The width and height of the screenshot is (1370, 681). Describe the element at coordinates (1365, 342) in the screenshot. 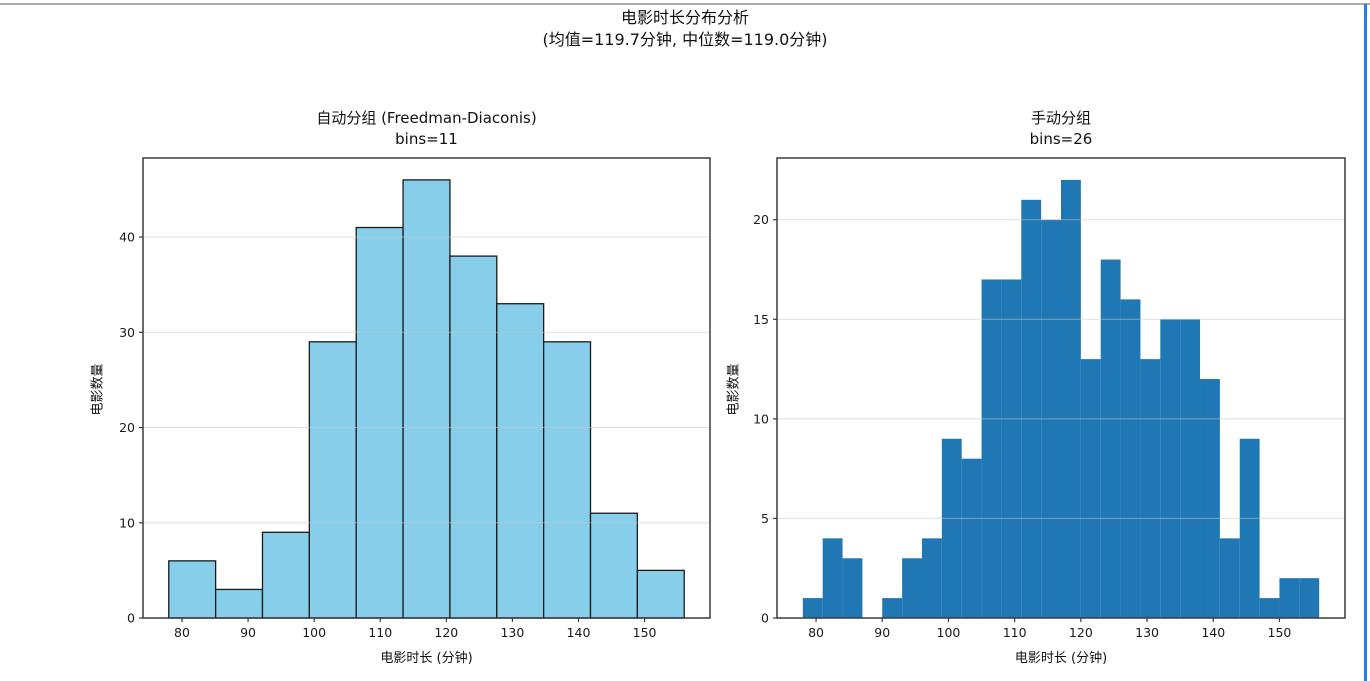

I see `window-edge-accent-line` at that location.